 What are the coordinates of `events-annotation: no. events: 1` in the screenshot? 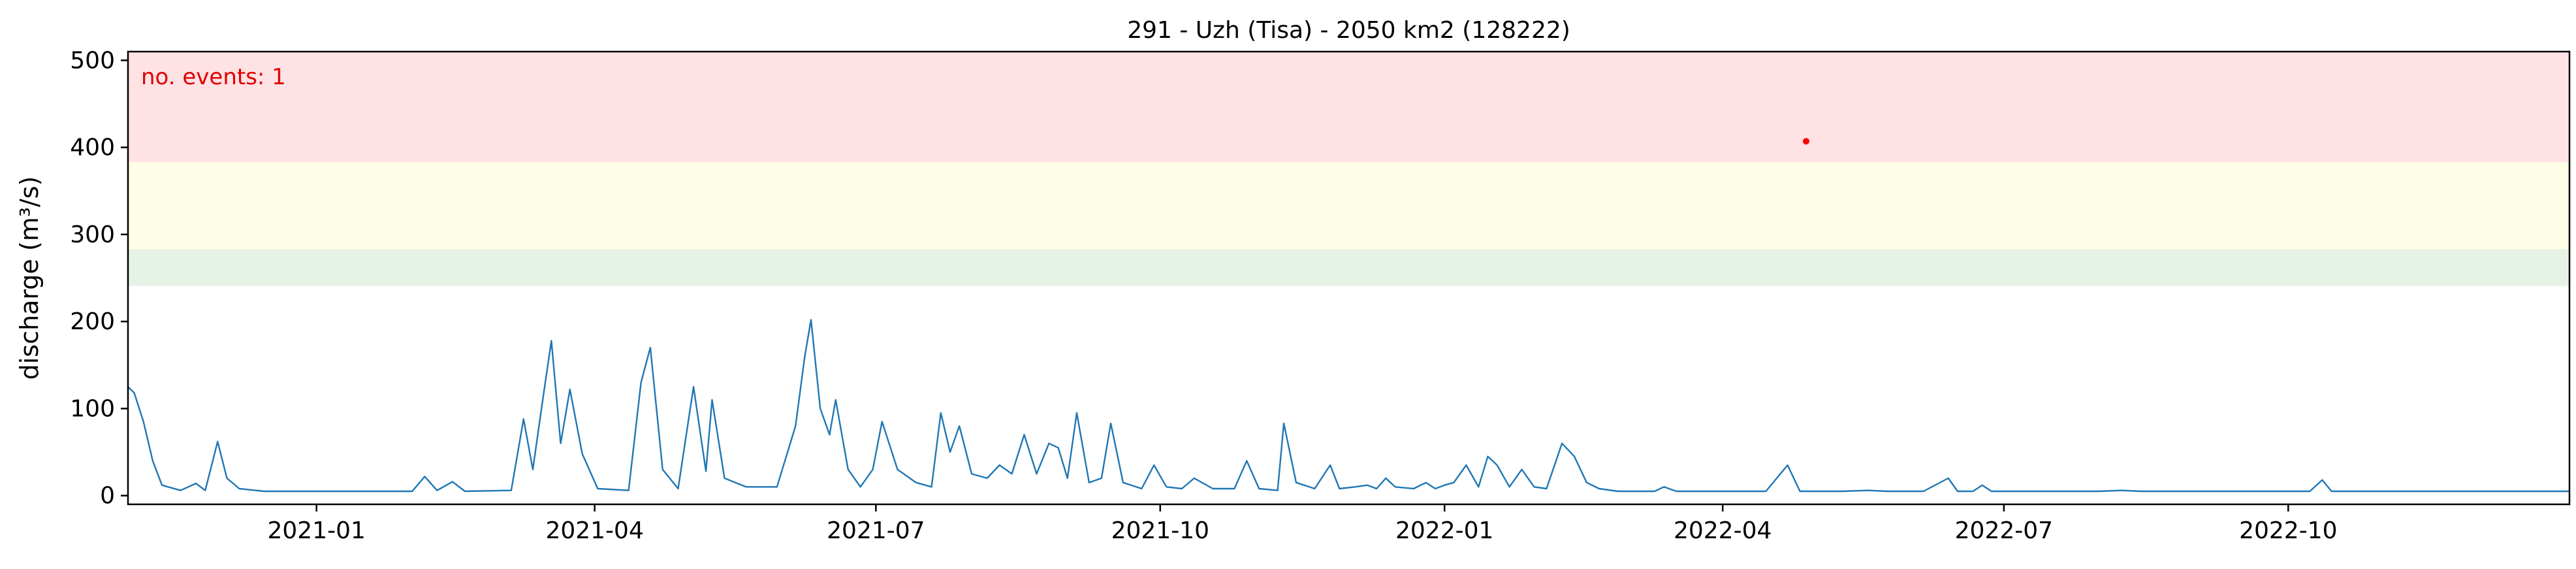 It's located at (214, 77).